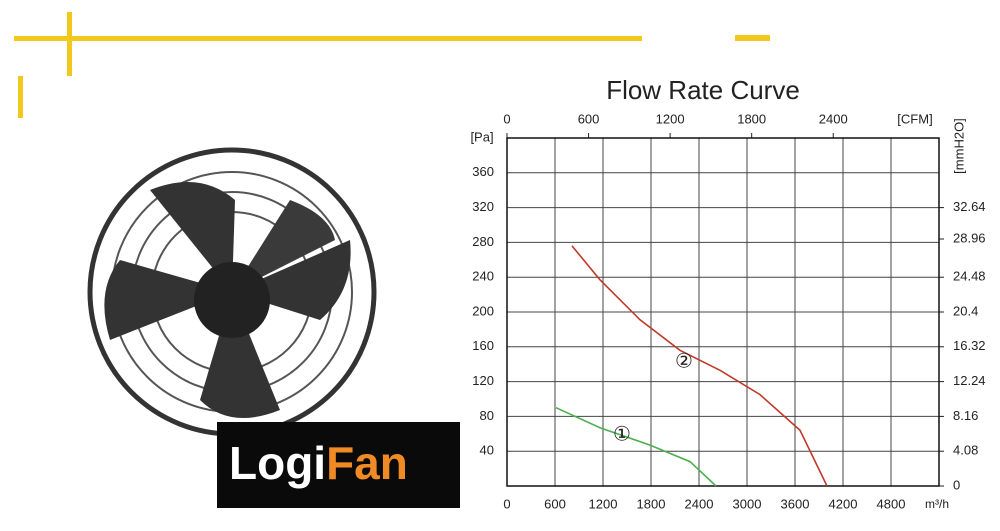 This screenshot has width=1000, height=531. What do you see at coordinates (483, 345) in the screenshot?
I see `y-tick-label: 160` at bounding box center [483, 345].